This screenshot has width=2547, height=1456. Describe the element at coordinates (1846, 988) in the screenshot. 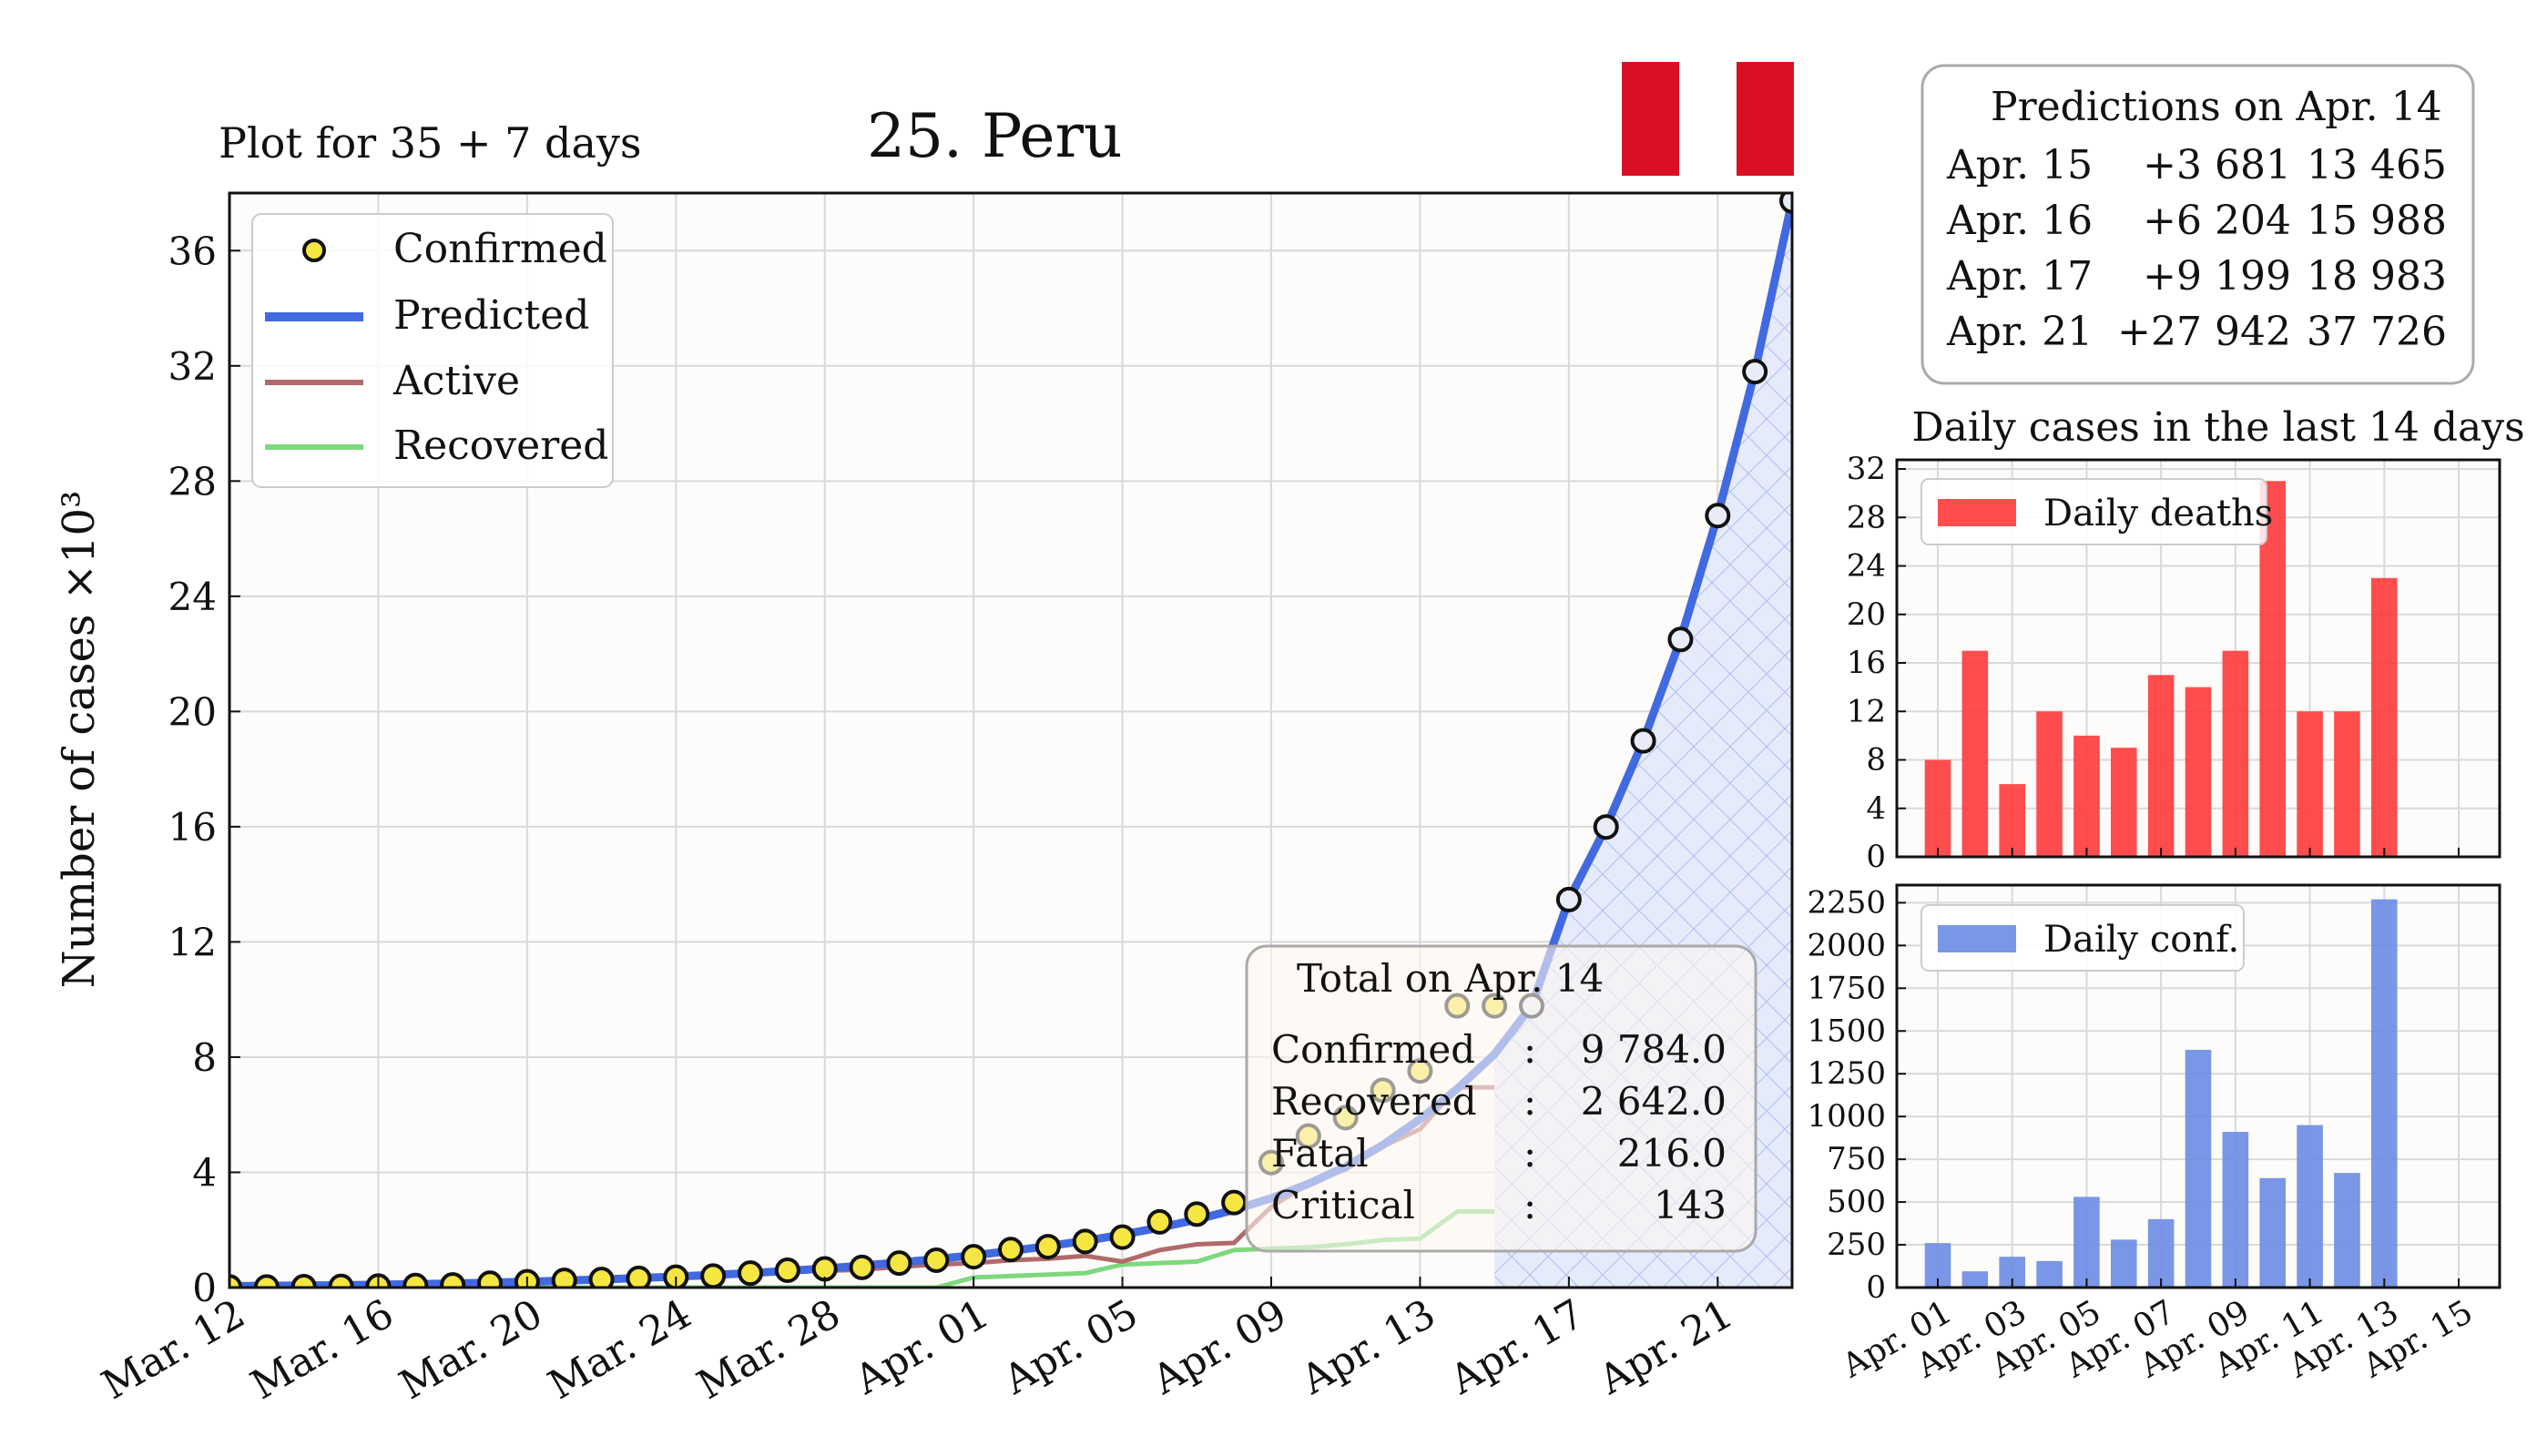

I see `conf-y-tick-label: 1750` at that location.